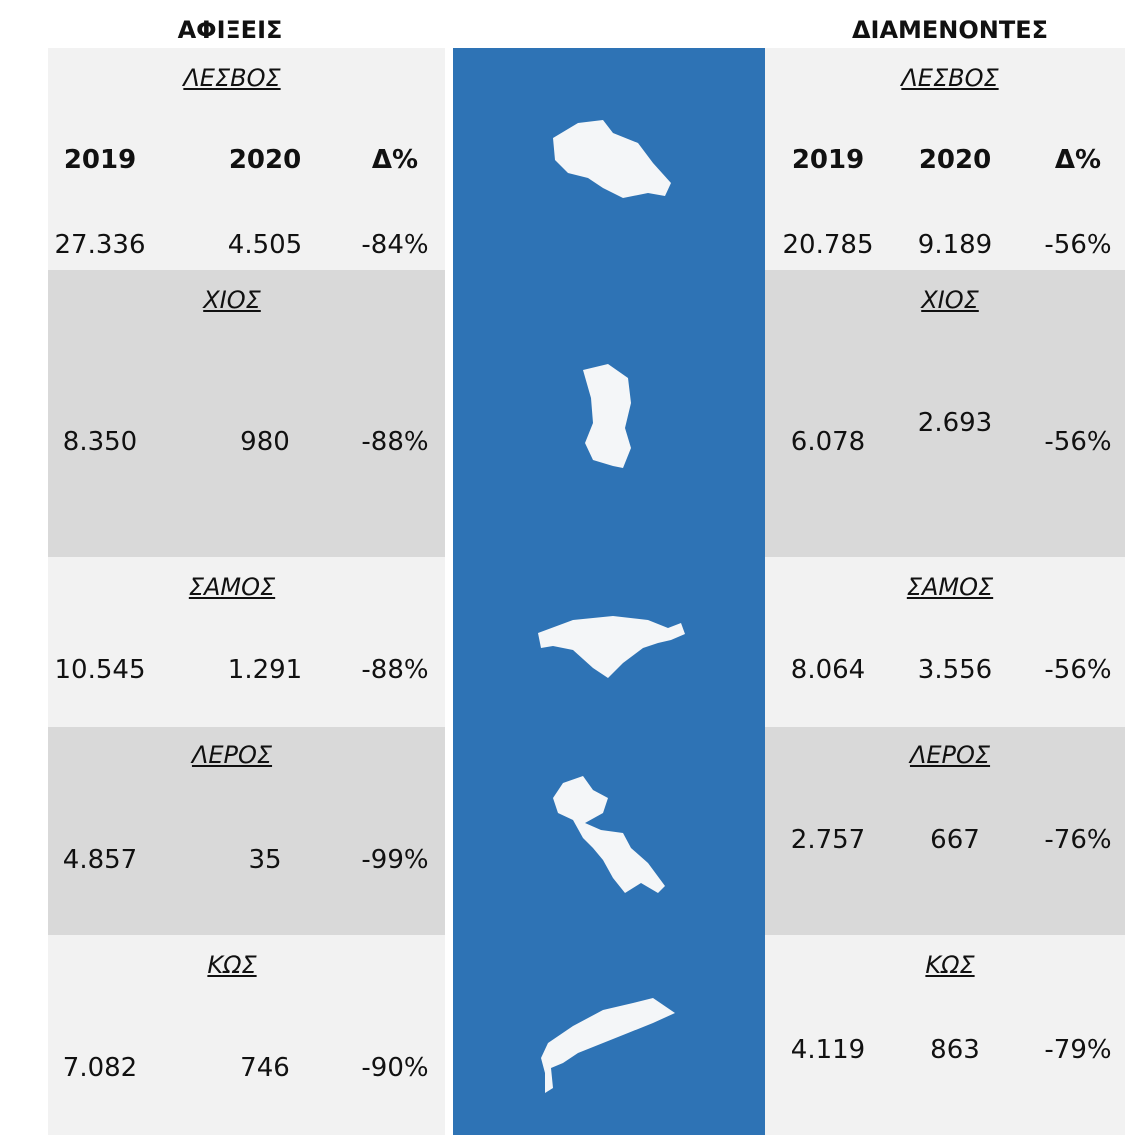  Describe the element at coordinates (100, 860) in the screenshot. I see `arrivals-value: 4.857` at that location.